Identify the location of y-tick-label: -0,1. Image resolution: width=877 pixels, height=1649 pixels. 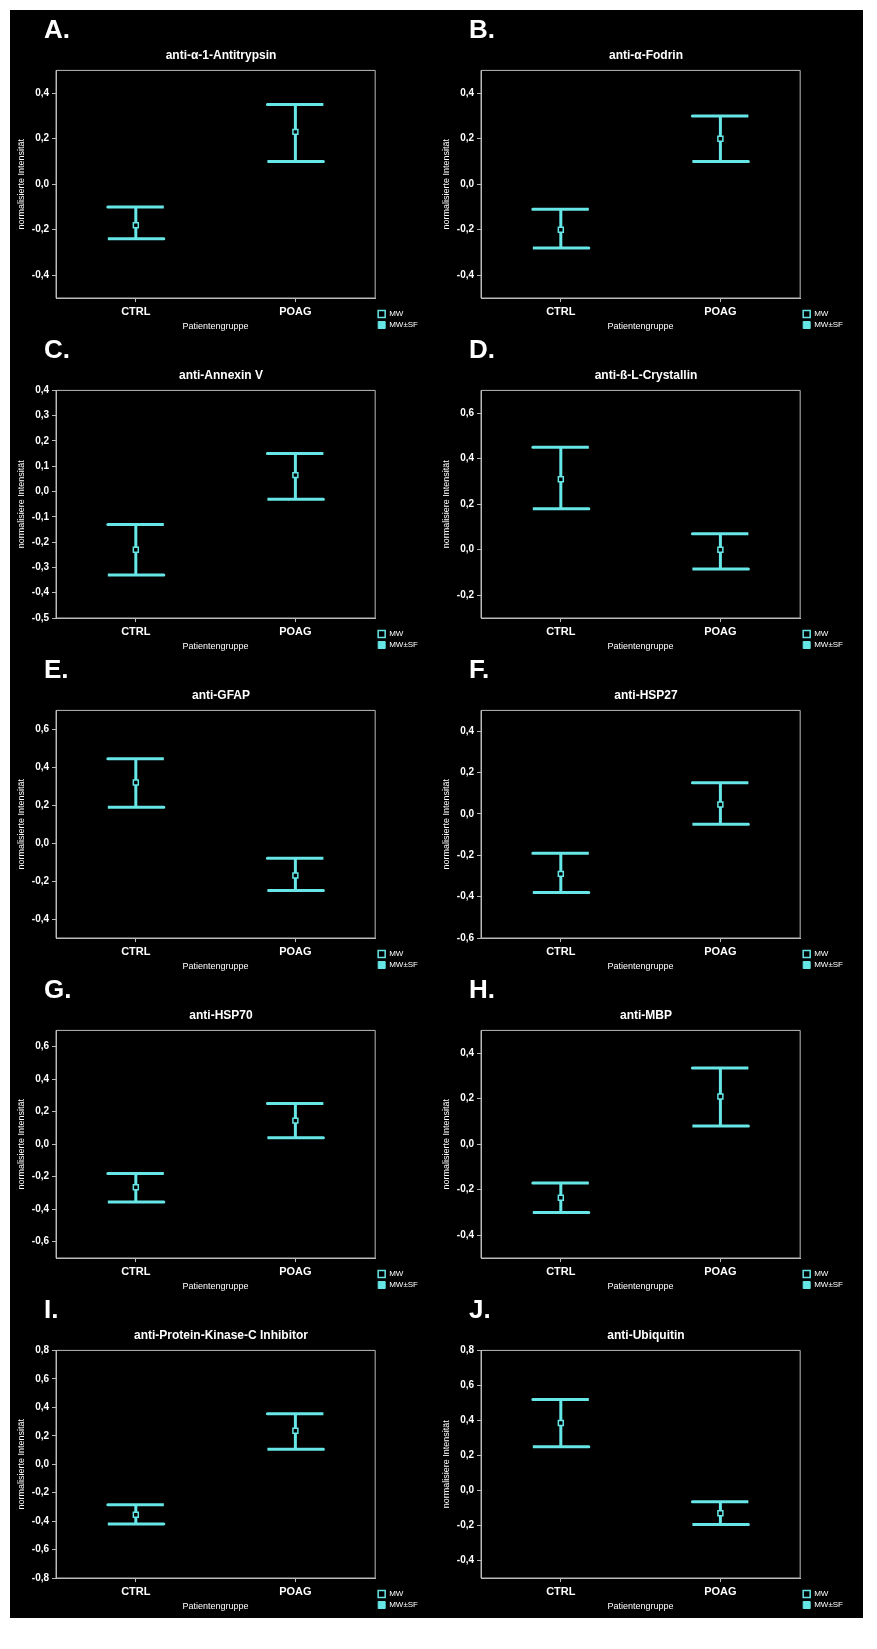
(40, 516).